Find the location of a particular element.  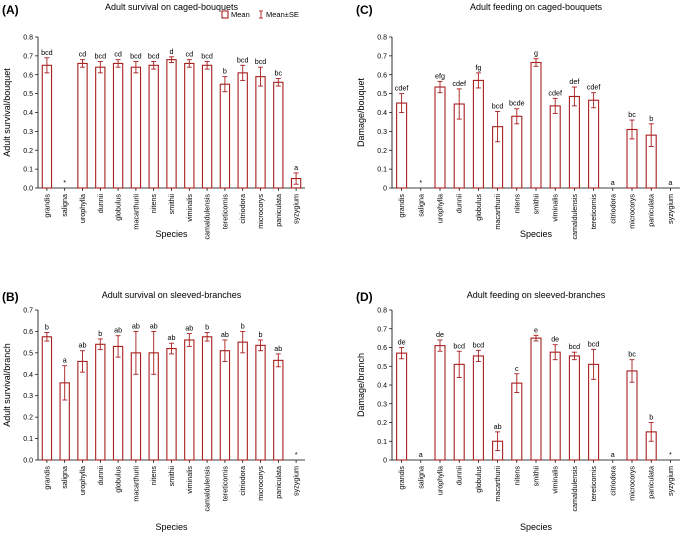

y-axis-title: Damage/bouquet is located at coordinates (361, 112).